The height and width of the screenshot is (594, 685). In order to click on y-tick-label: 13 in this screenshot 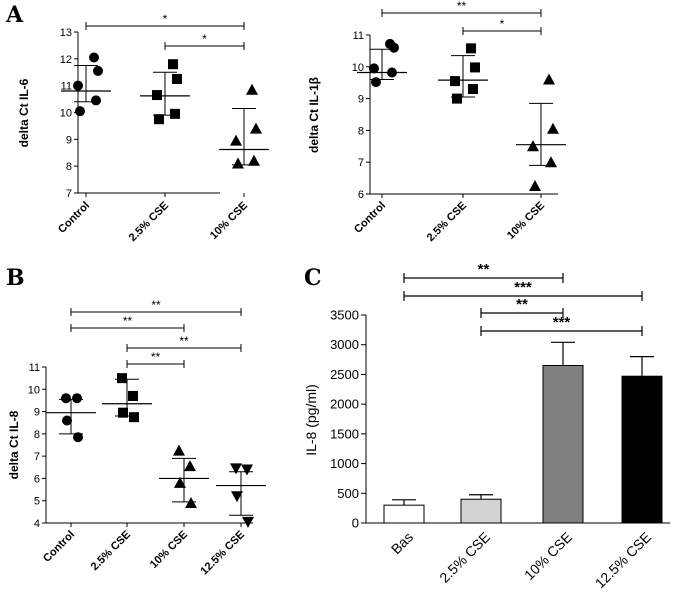, I will do `click(66, 33)`.